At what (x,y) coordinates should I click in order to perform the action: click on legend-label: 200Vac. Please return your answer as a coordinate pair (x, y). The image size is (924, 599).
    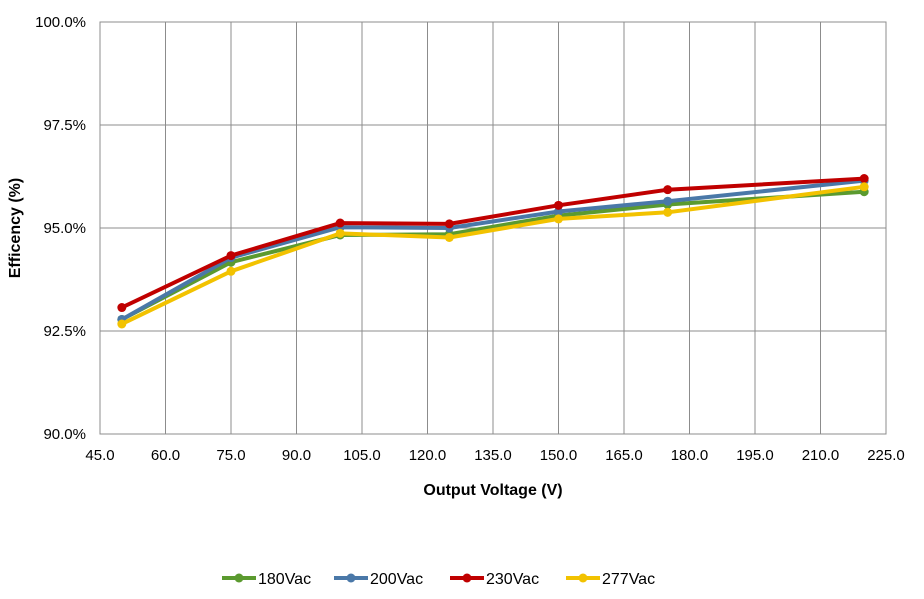
    Looking at the image, I should click on (396, 579).